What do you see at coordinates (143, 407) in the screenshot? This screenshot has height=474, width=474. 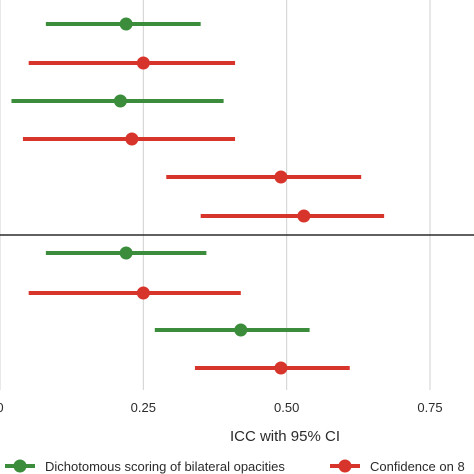 I see `x-tick-label-1: 0.25` at bounding box center [143, 407].